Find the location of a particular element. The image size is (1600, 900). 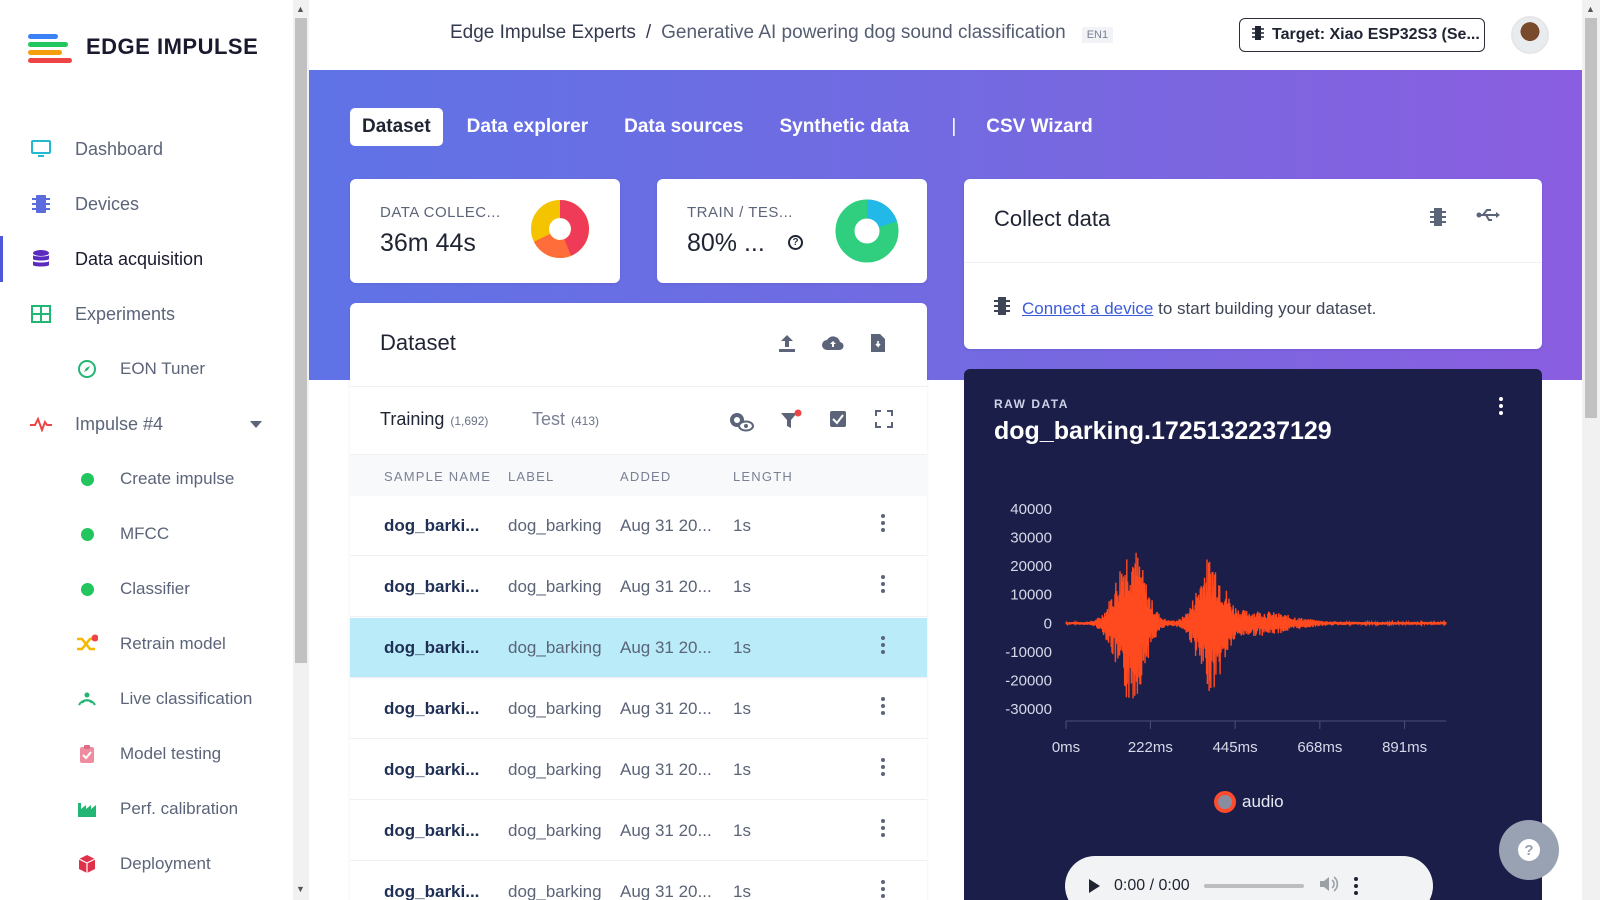

chevron-down-icon is located at coordinates (256, 424).